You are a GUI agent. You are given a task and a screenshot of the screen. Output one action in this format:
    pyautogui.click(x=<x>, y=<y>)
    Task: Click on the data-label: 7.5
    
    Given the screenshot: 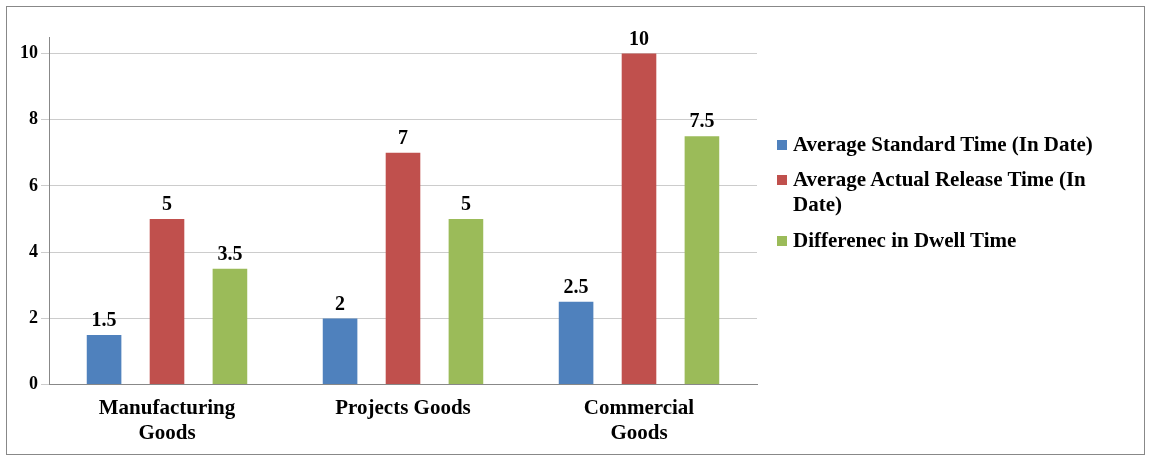 What is the action you would take?
    pyautogui.click(x=702, y=120)
    